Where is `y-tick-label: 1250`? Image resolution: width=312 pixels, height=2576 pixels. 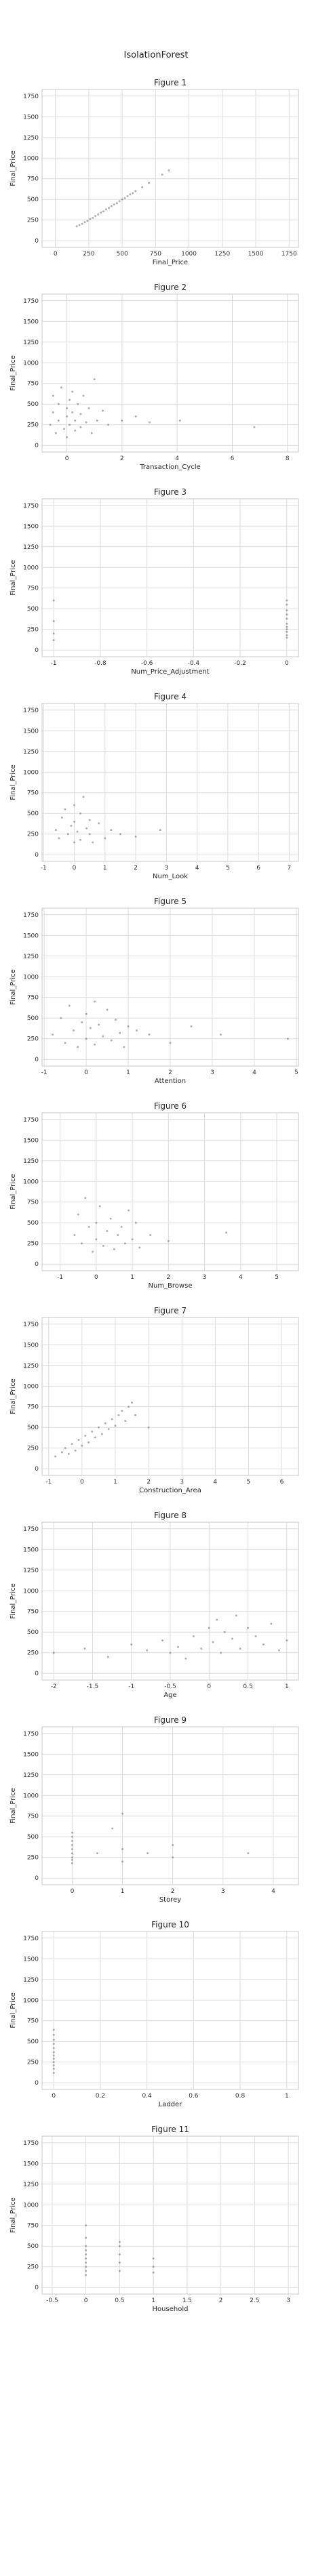
y-tick-label: 1250 is located at coordinates (31, 1366).